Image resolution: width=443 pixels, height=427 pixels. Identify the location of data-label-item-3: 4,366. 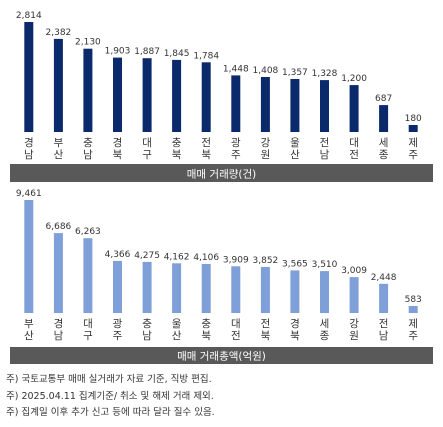
(118, 255).